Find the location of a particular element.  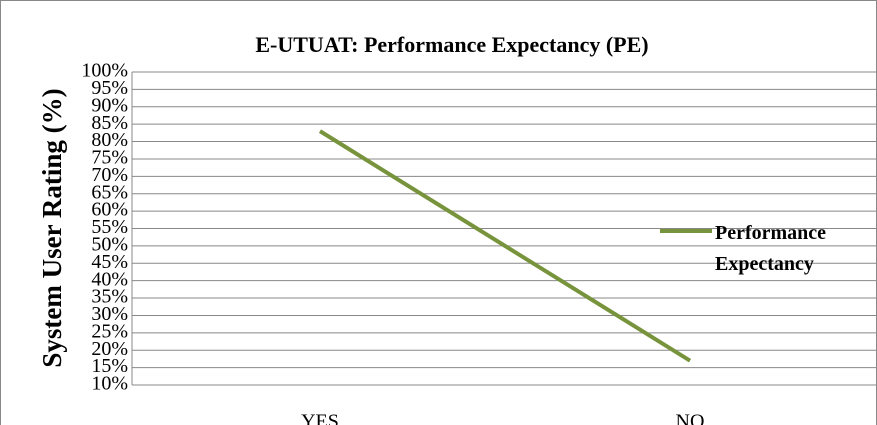

y-tick-label: 20% is located at coordinates (109, 349).